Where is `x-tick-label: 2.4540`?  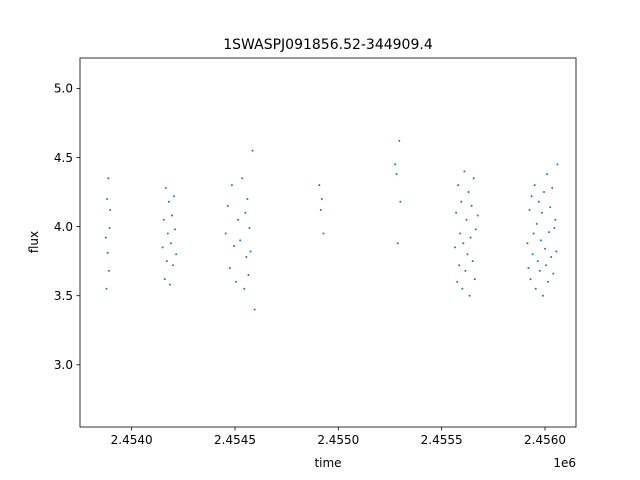
x-tick-label: 2.4540 is located at coordinates (132, 440).